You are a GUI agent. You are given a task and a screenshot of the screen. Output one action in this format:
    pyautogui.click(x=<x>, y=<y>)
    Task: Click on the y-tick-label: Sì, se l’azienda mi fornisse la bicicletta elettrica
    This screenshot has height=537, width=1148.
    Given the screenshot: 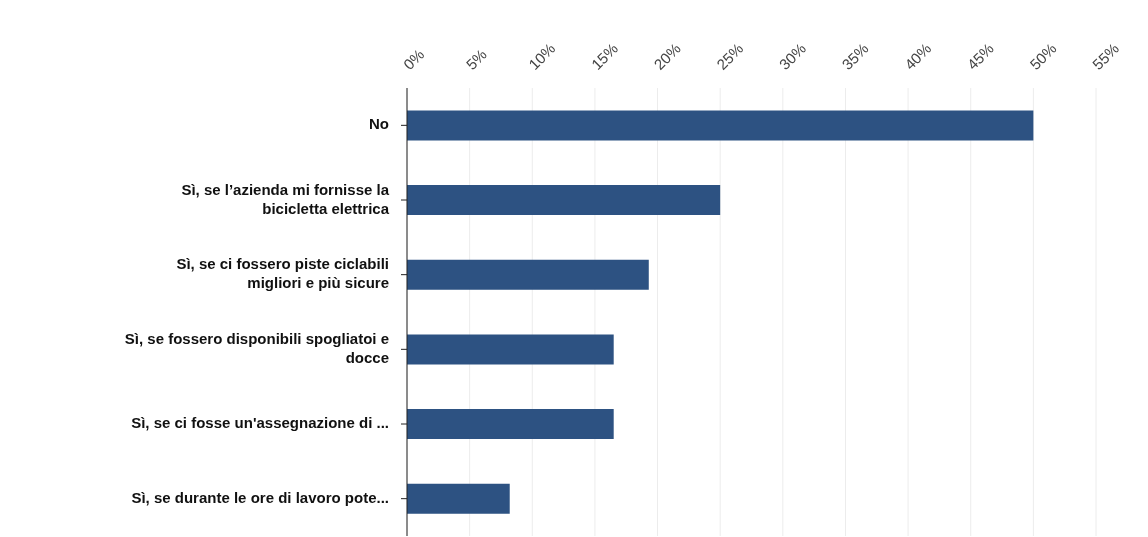 What is the action you would take?
    pyautogui.click(x=285, y=198)
    